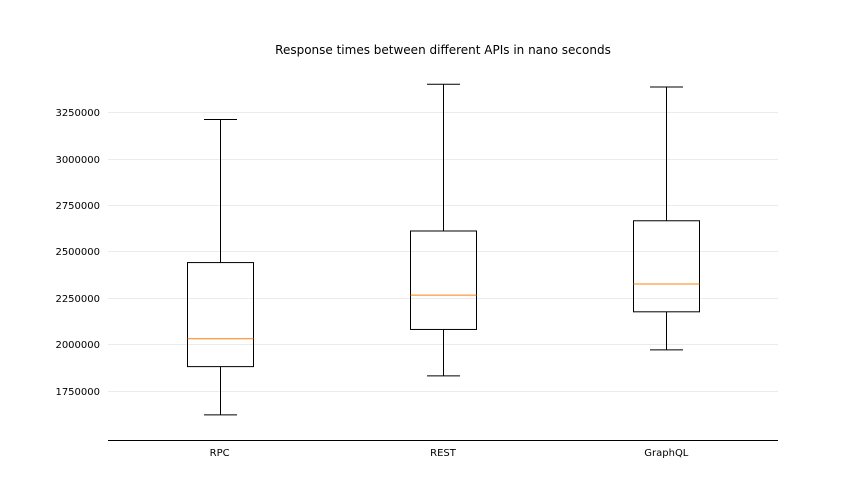 The image size is (864, 504). I want to click on y-tick-label: 2500000, so click(77, 252).